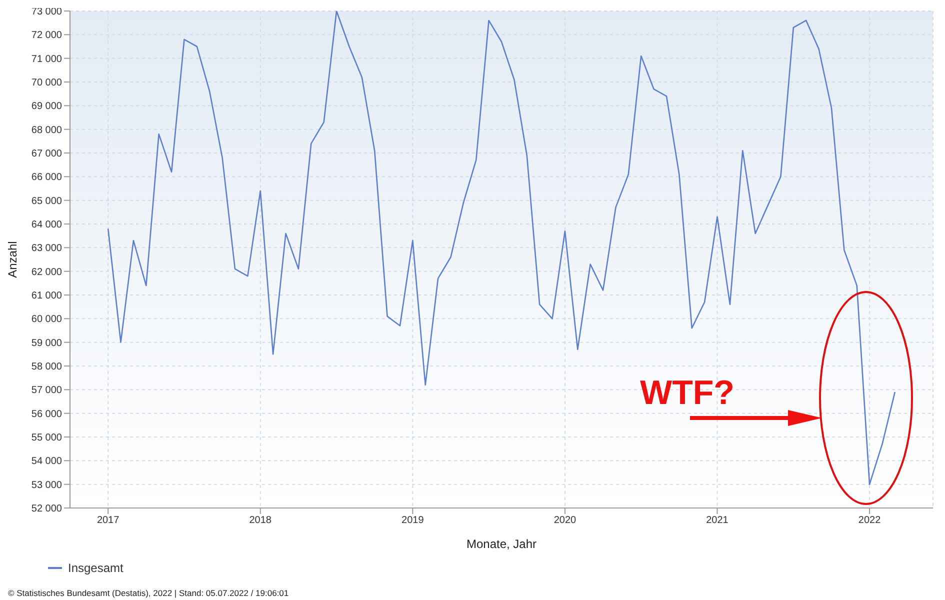 The width and height of the screenshot is (945, 600). I want to click on x-tick-label: 2018, so click(260, 520).